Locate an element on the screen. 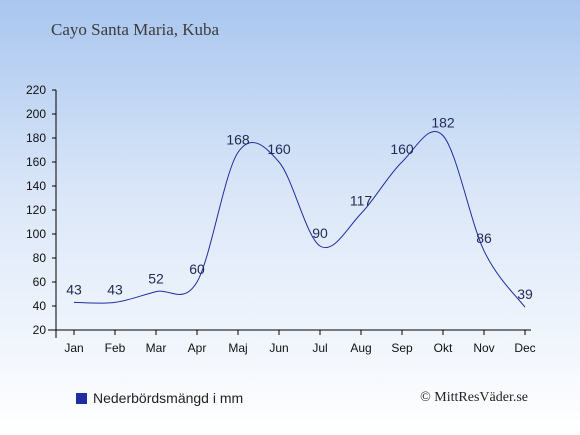 The image size is (580, 435). legend: Nederbördsmängd i mm is located at coordinates (159, 398).